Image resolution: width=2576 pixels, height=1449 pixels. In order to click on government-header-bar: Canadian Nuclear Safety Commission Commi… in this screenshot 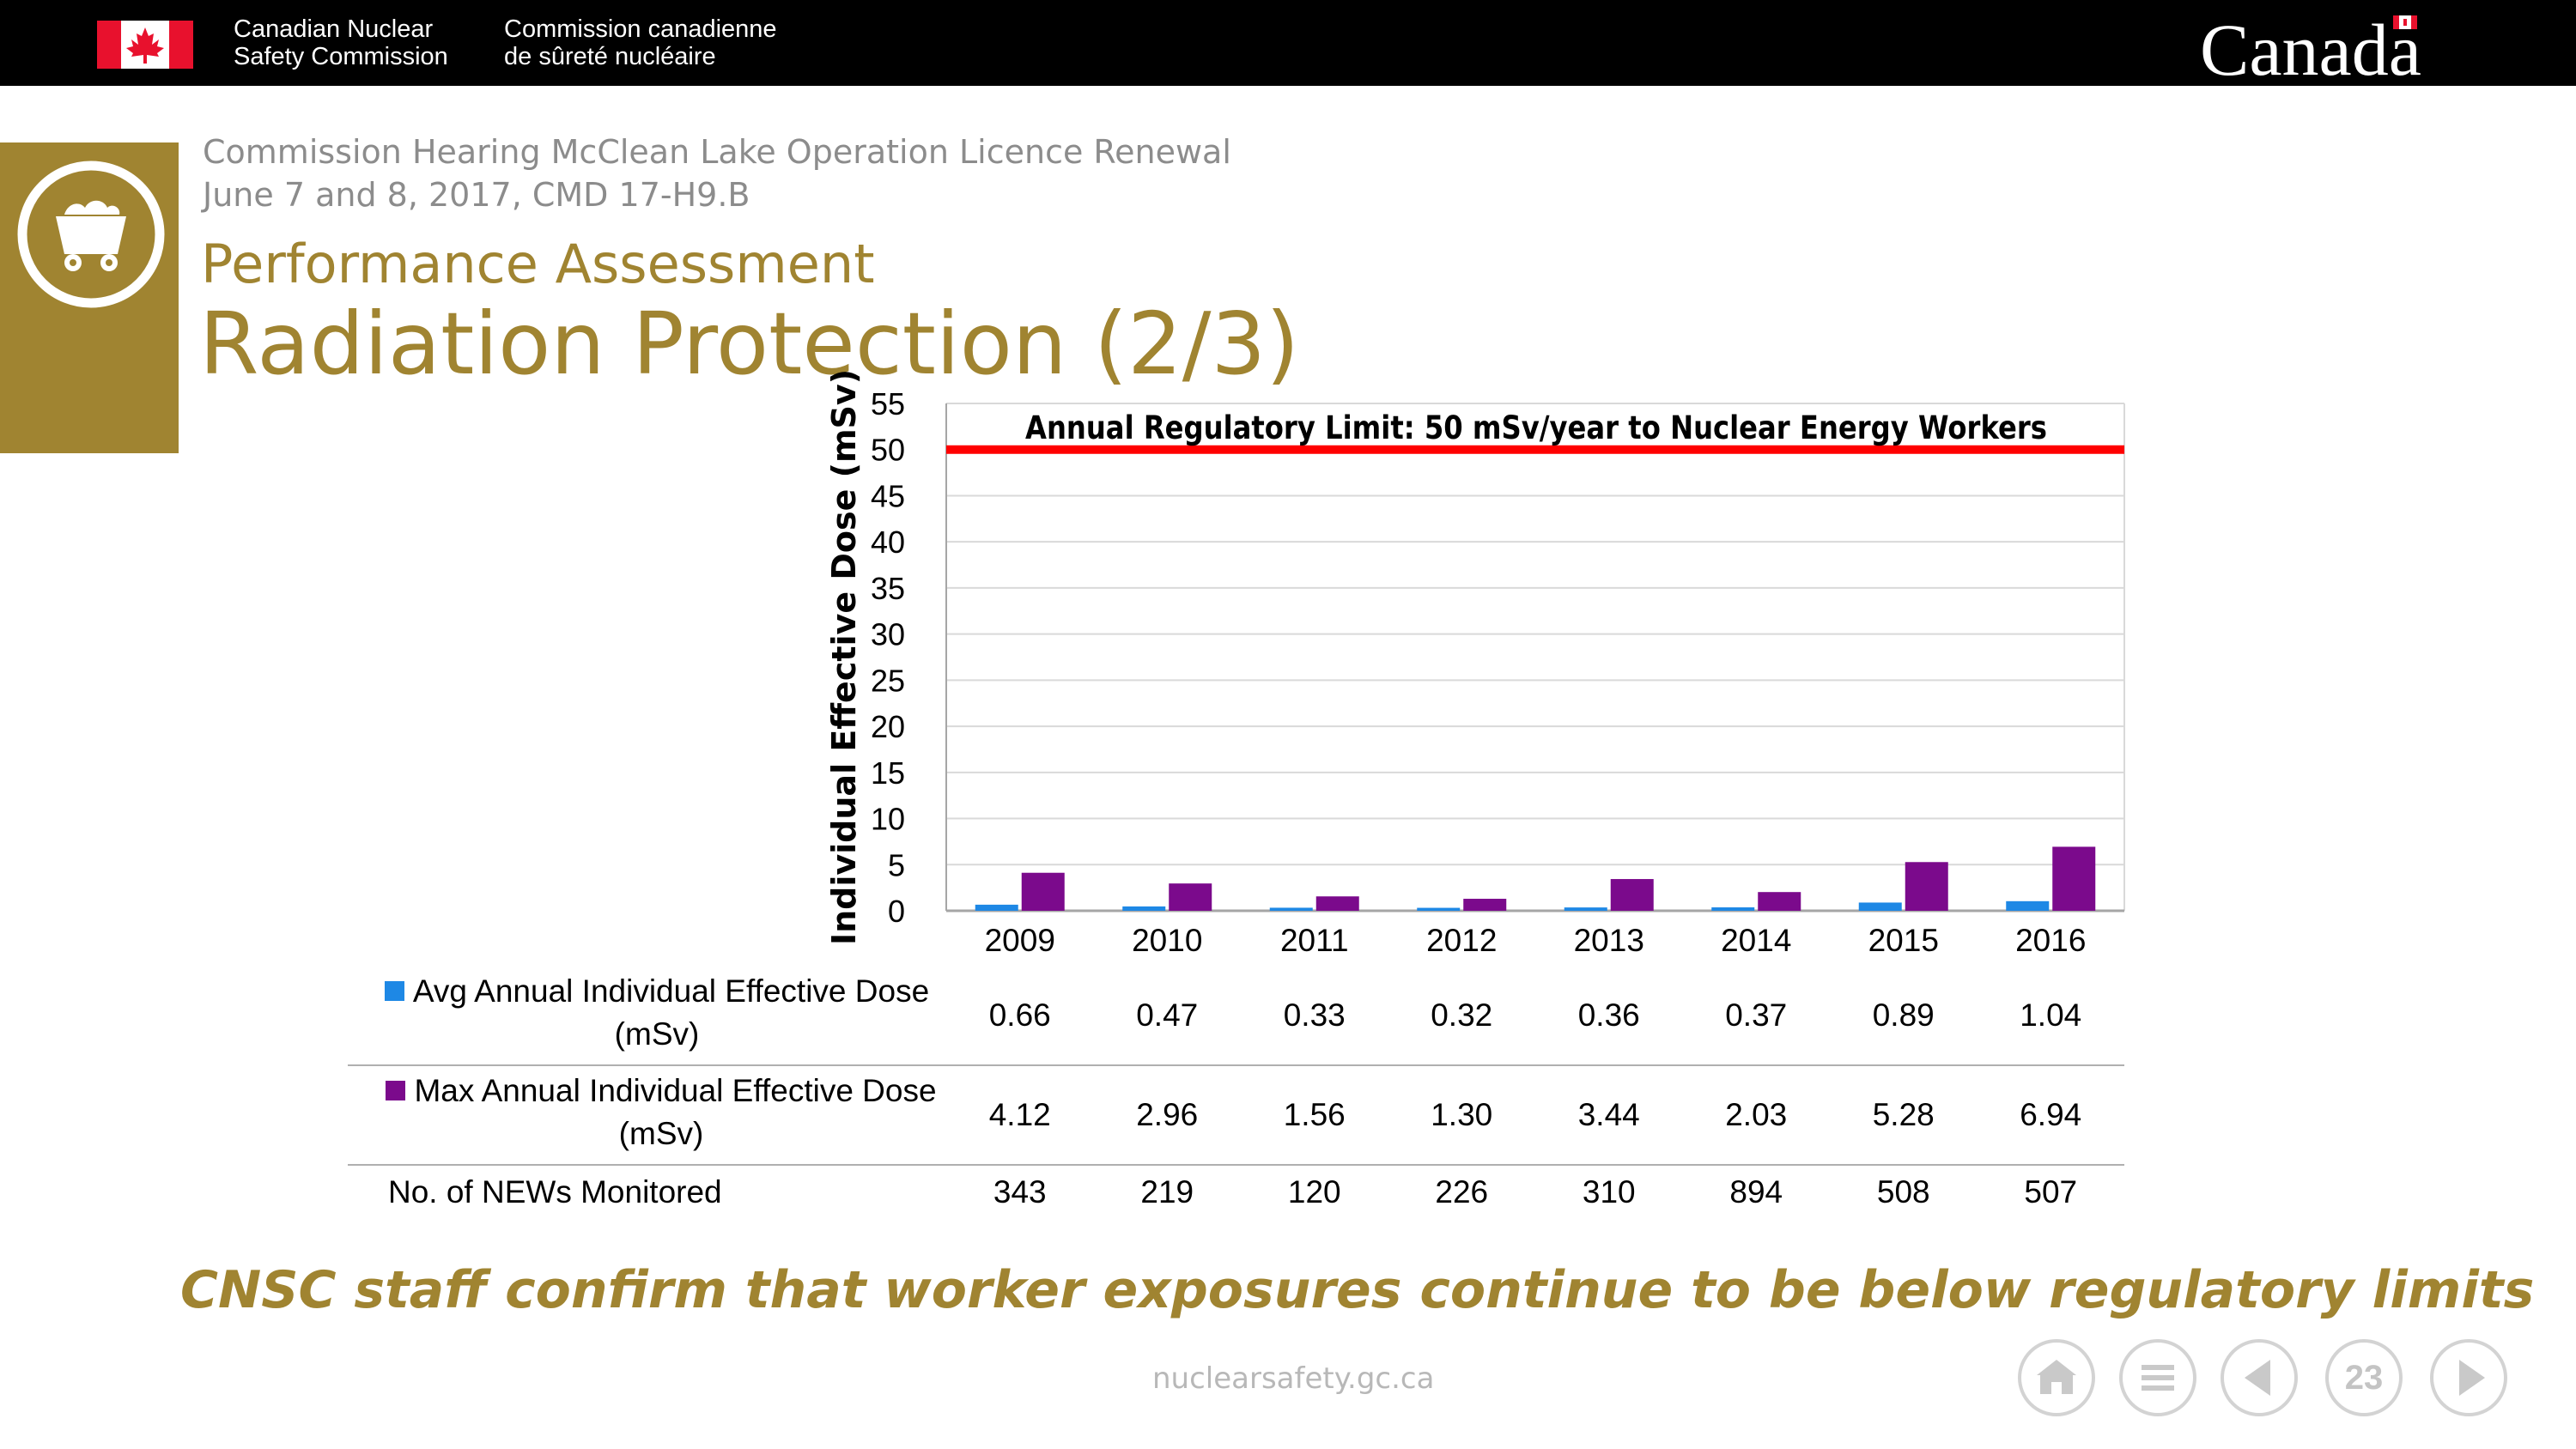, I will do `click(1288, 45)`.